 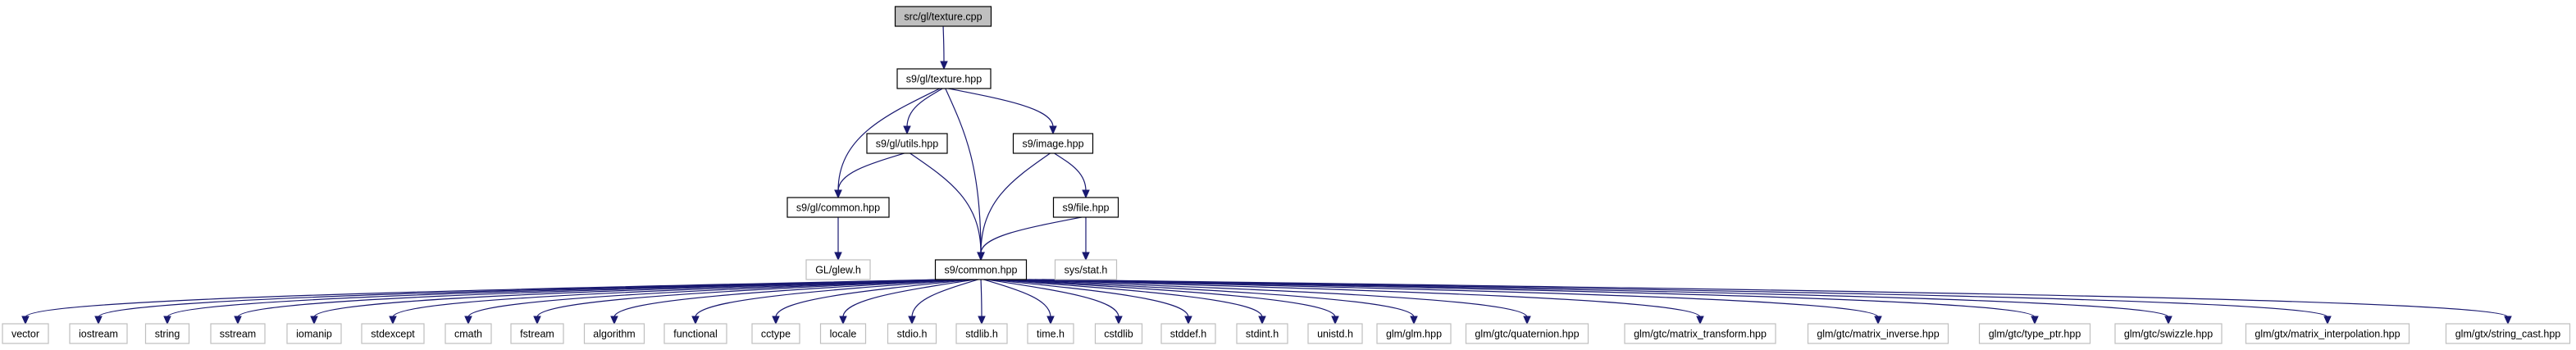 I want to click on edge-common_hpp-to-iostream, so click(x=522, y=298).